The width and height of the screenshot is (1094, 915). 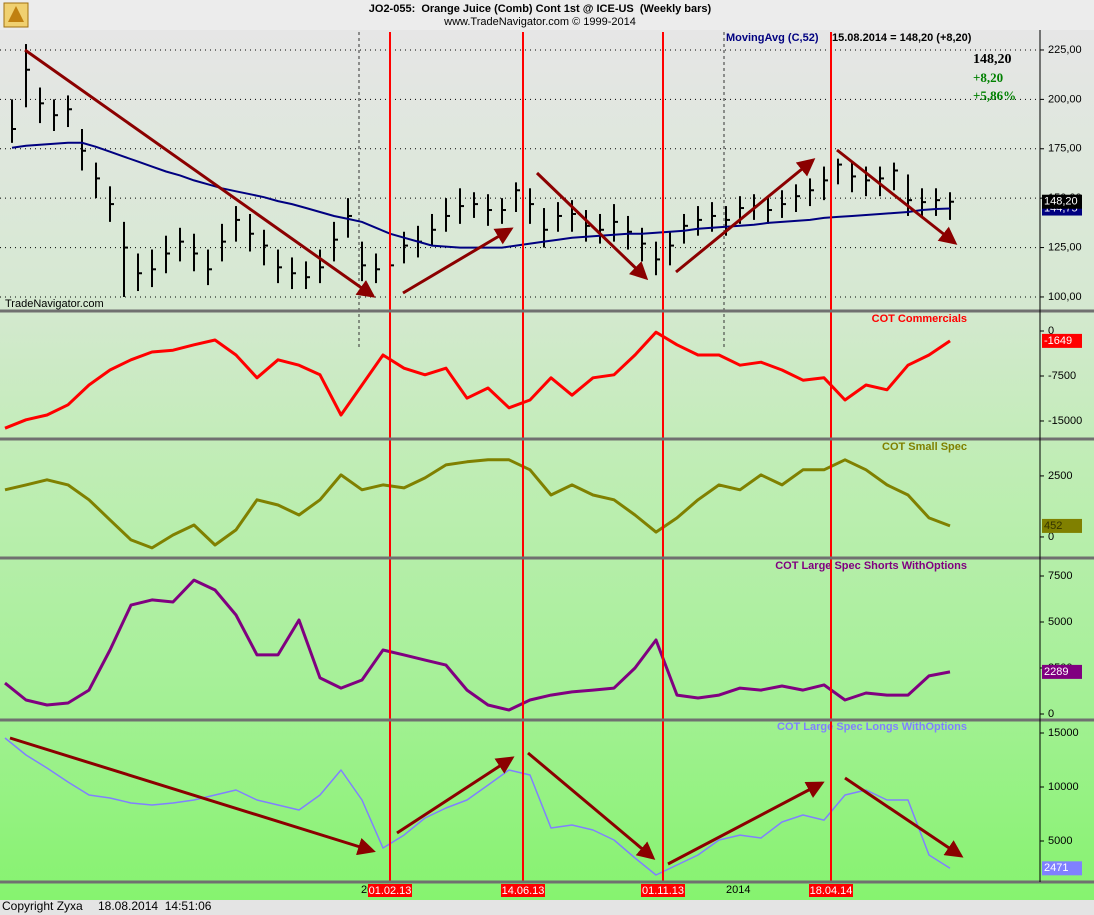 I want to click on event-label: 01.02.13, so click(x=390, y=891).